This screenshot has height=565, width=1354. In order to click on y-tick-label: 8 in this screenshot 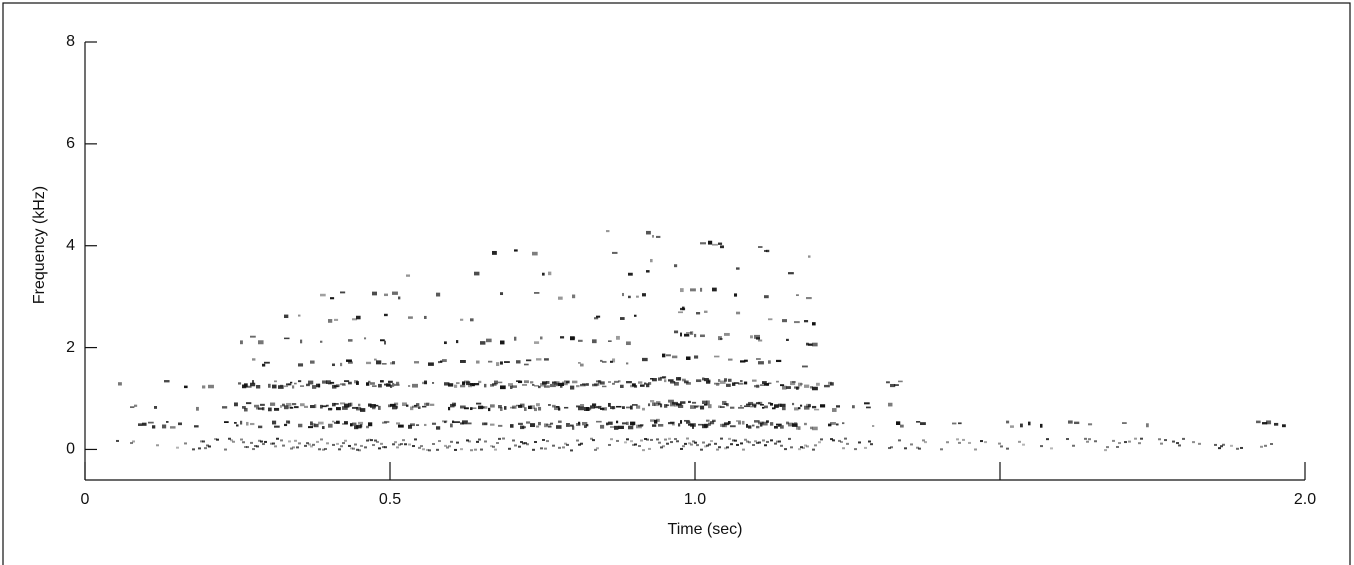, I will do `click(70, 41)`.